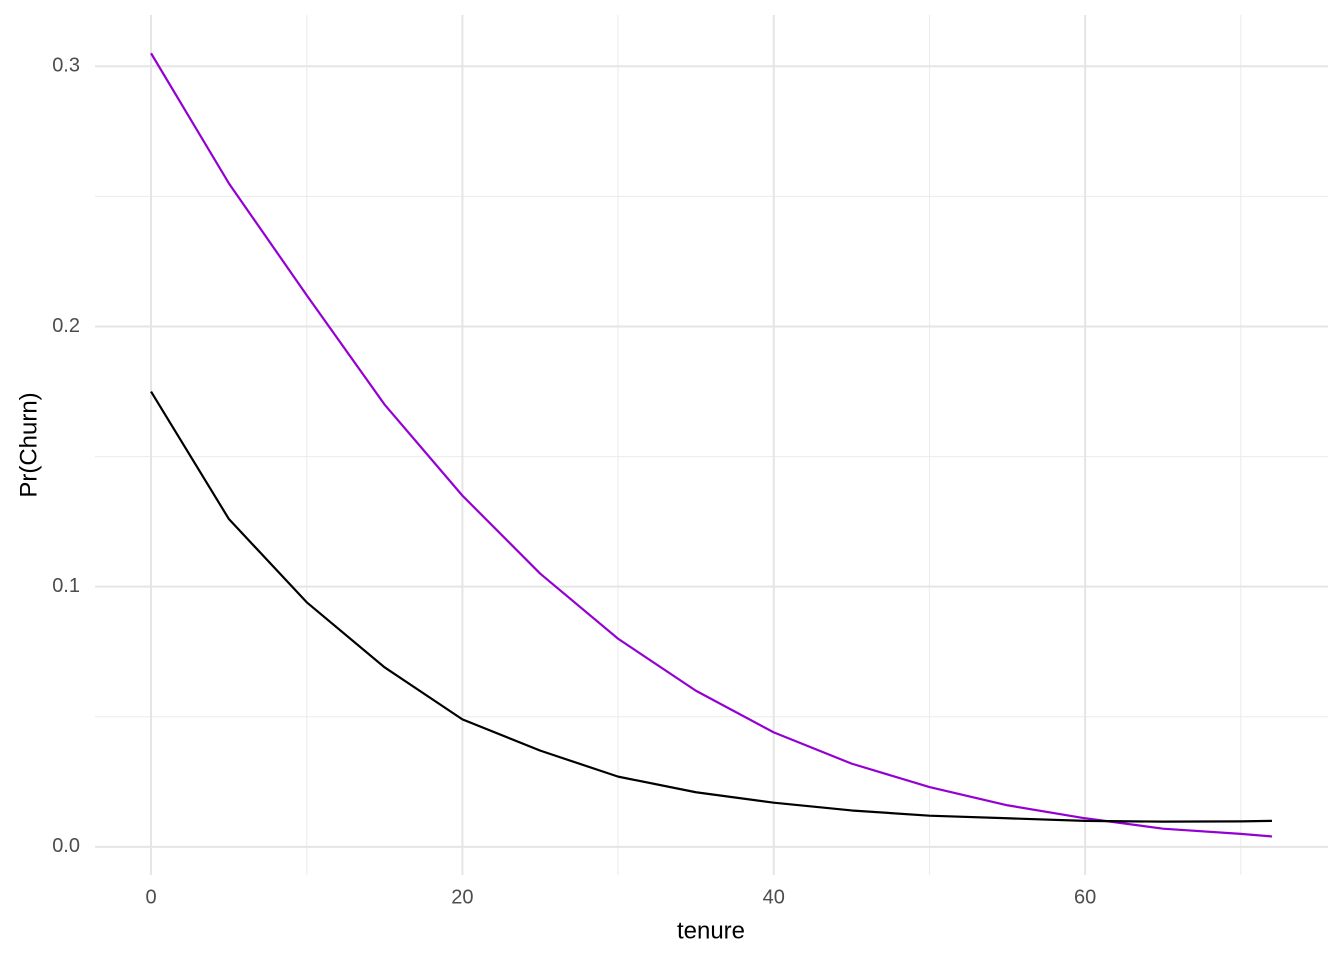 The image size is (1344, 960). I want to click on x-axis-title: tenure, so click(711, 930).